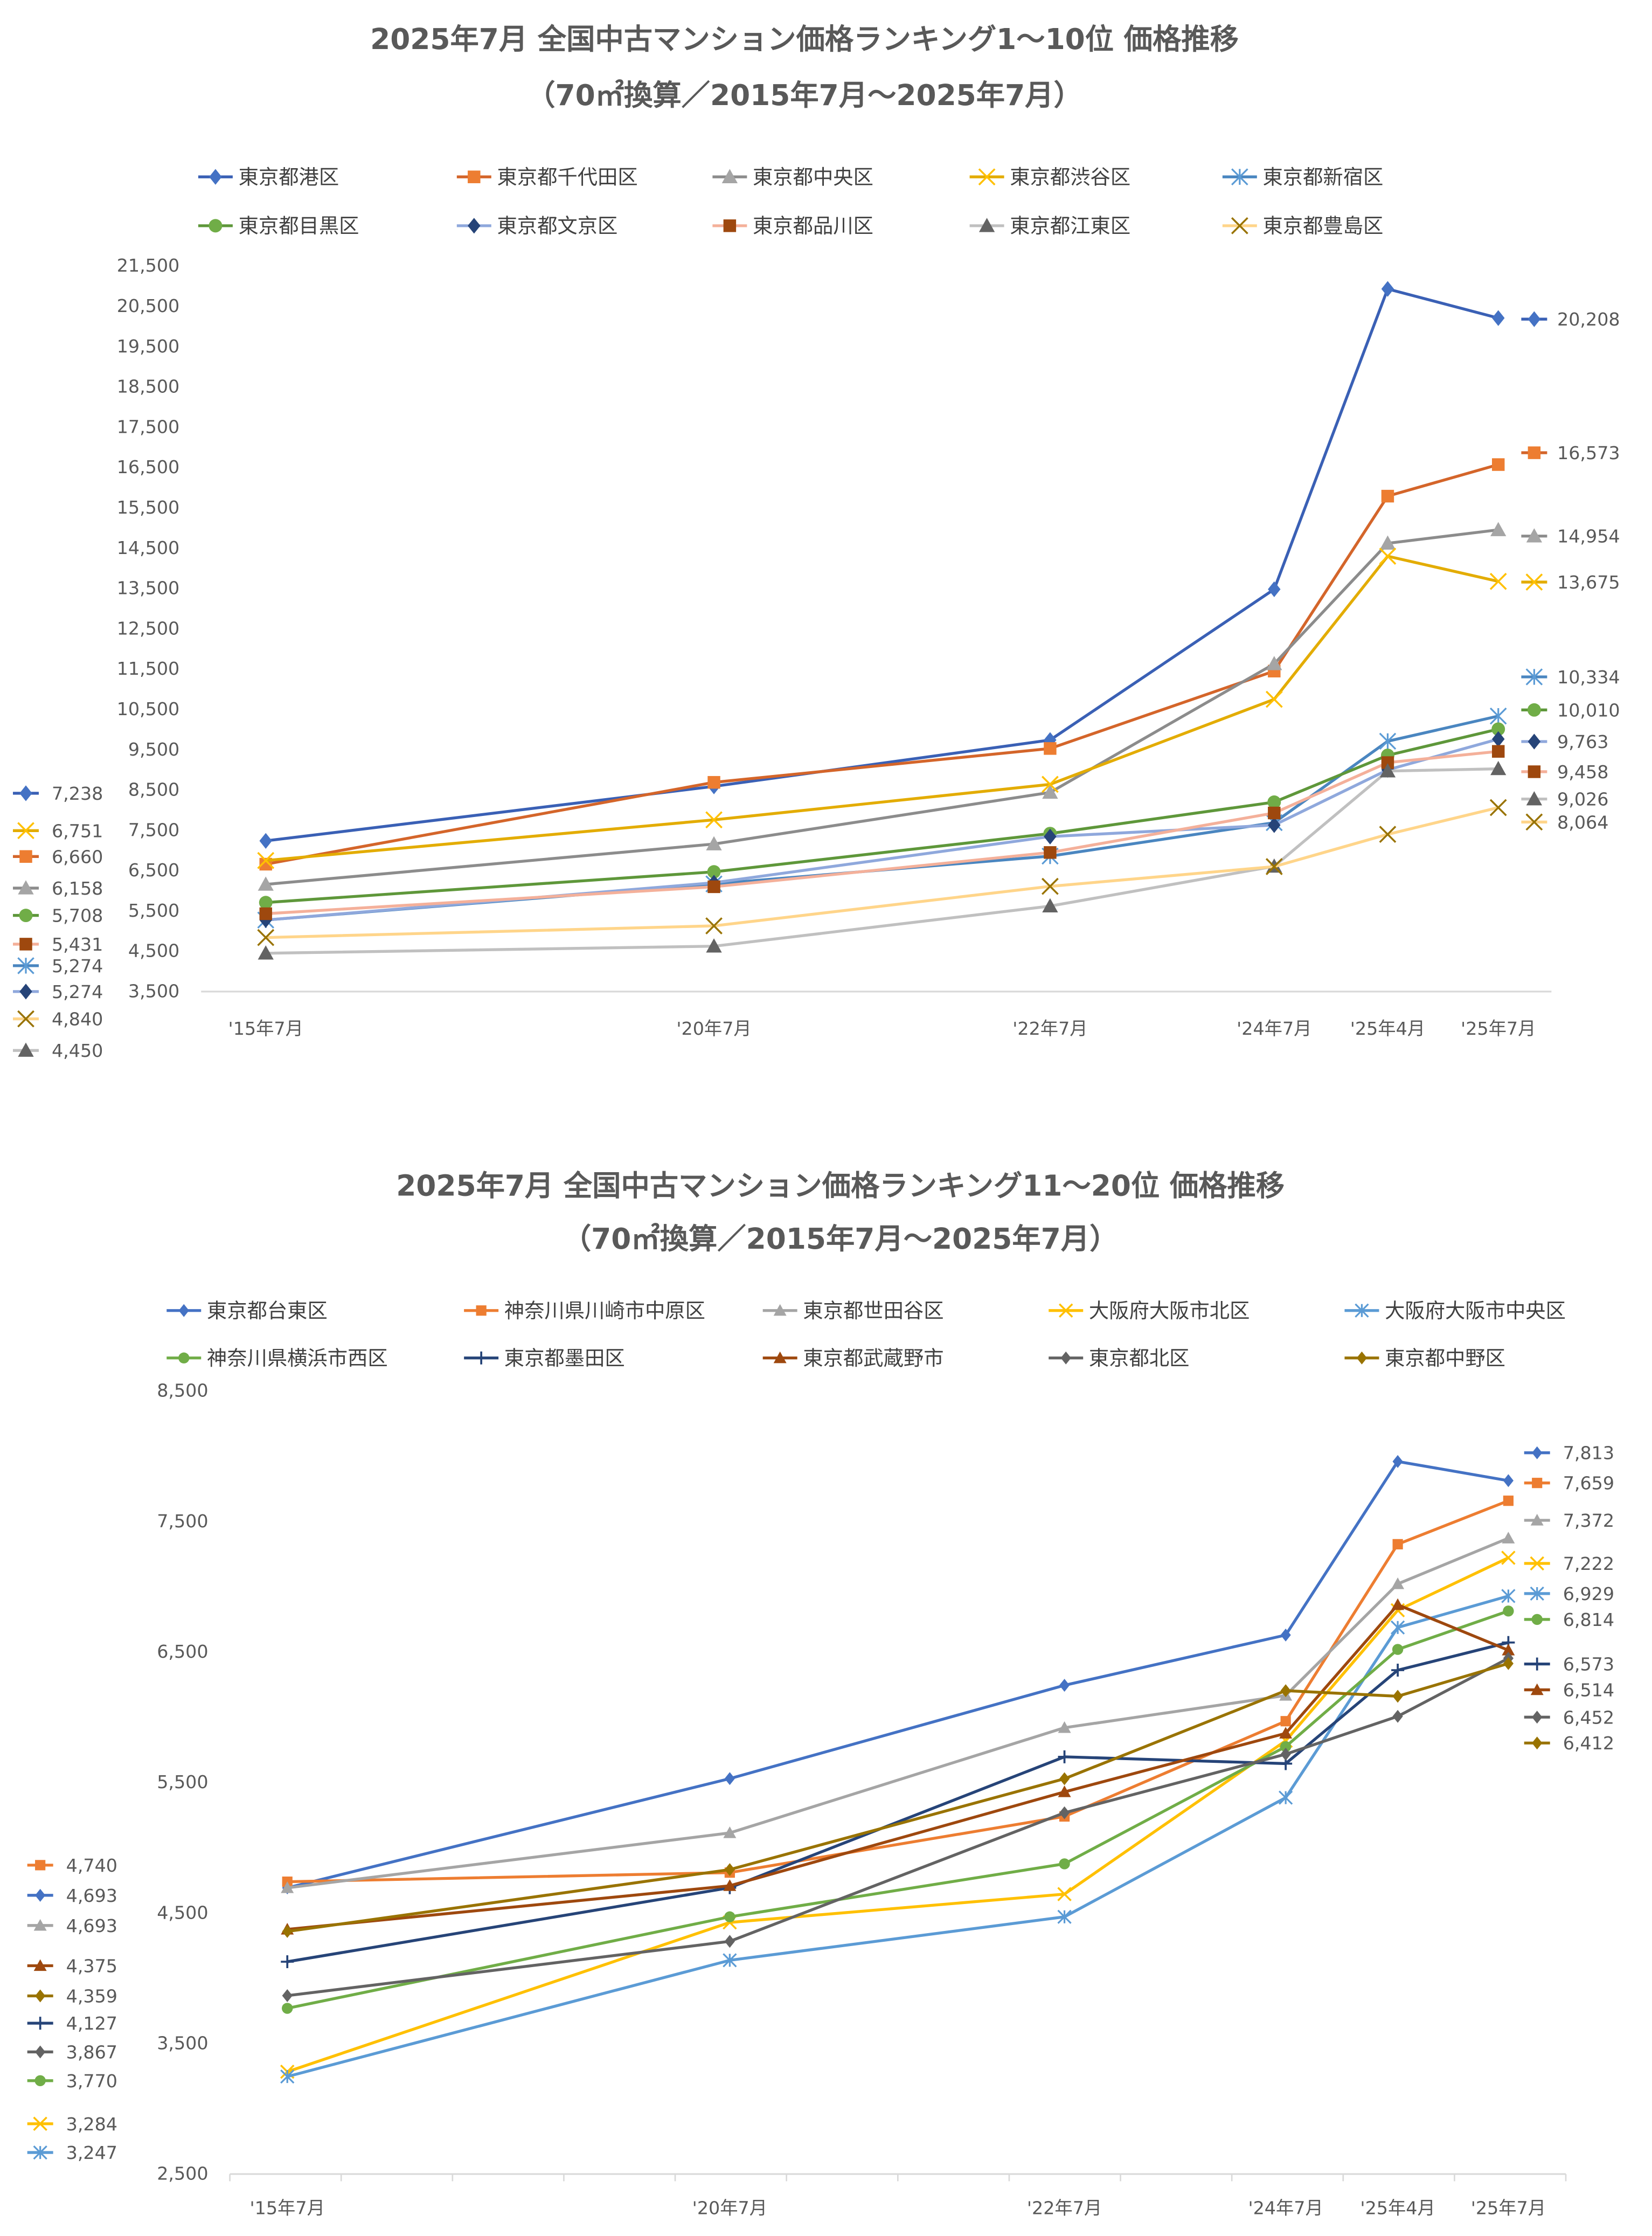 The image size is (1652, 2236). I want to click on start-value-text: 6,751, so click(77, 830).